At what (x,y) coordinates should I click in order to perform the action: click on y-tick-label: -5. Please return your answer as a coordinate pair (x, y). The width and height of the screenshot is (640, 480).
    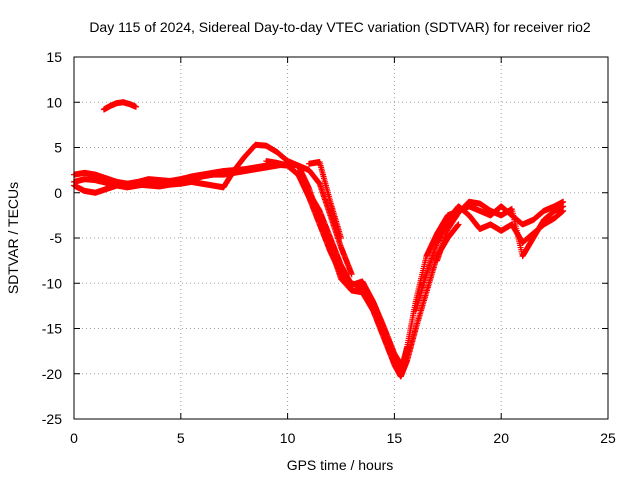
    Looking at the image, I should click on (56, 238).